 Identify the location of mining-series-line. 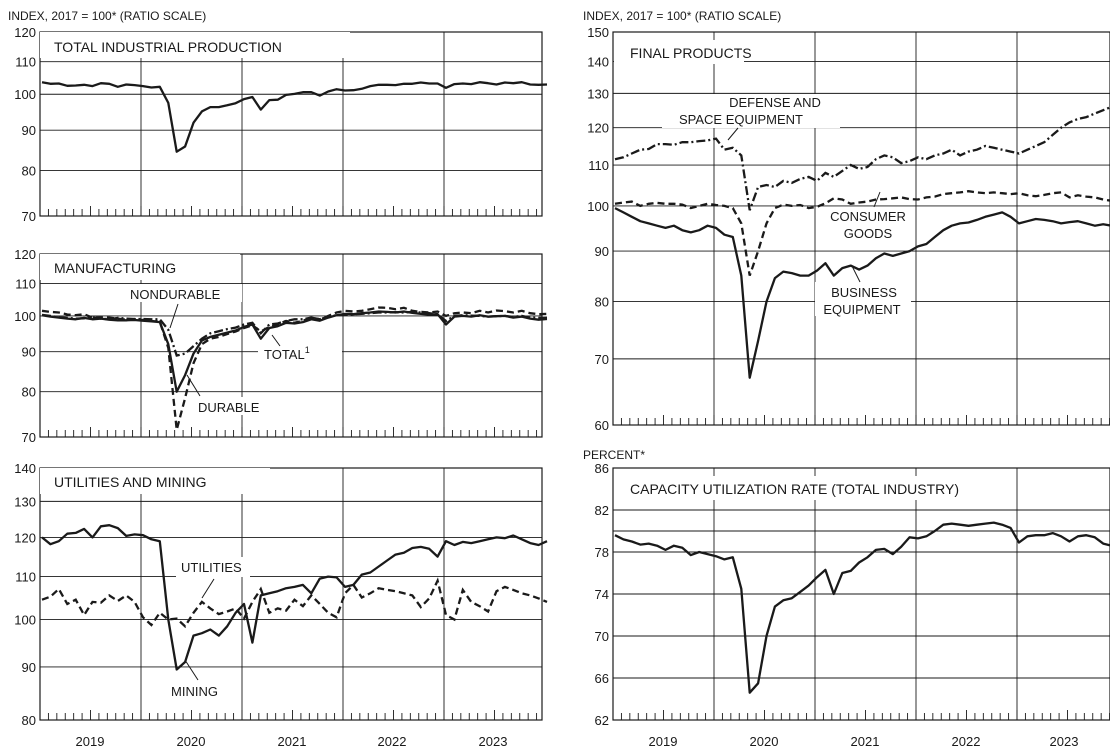
(294, 597).